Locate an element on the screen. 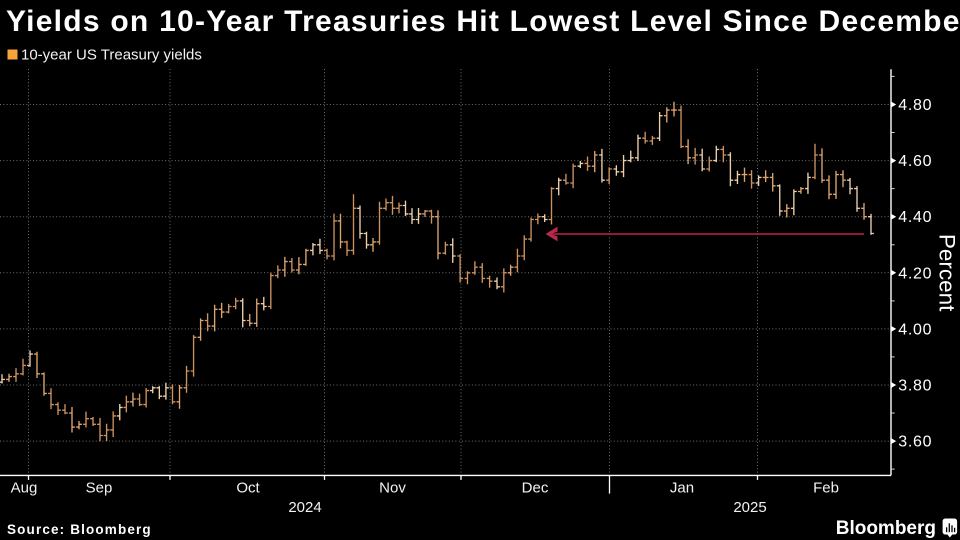 This screenshot has width=960, height=540. svg-text: Nov is located at coordinates (392, 488).